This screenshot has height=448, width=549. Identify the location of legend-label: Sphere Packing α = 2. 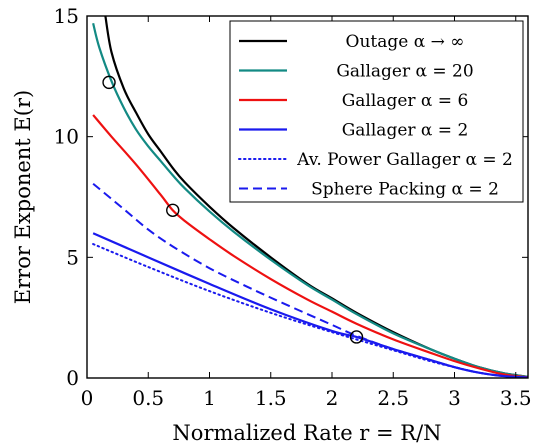
(405, 190).